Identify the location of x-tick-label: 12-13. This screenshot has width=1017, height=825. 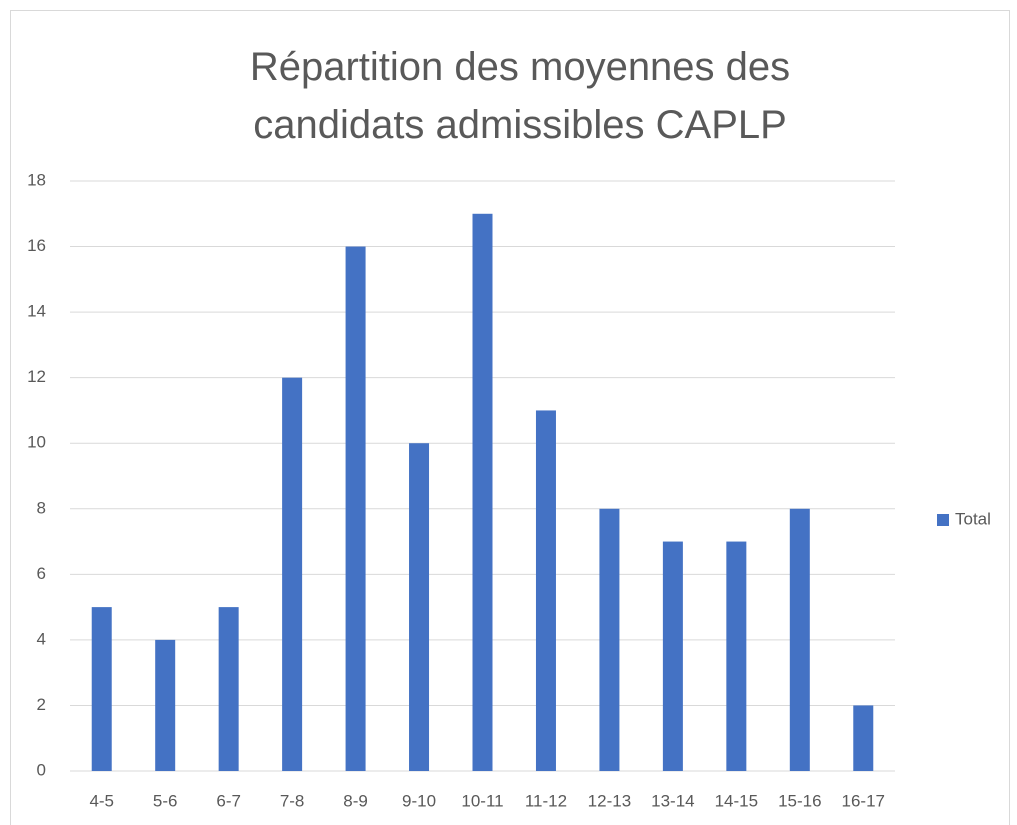
(609, 800).